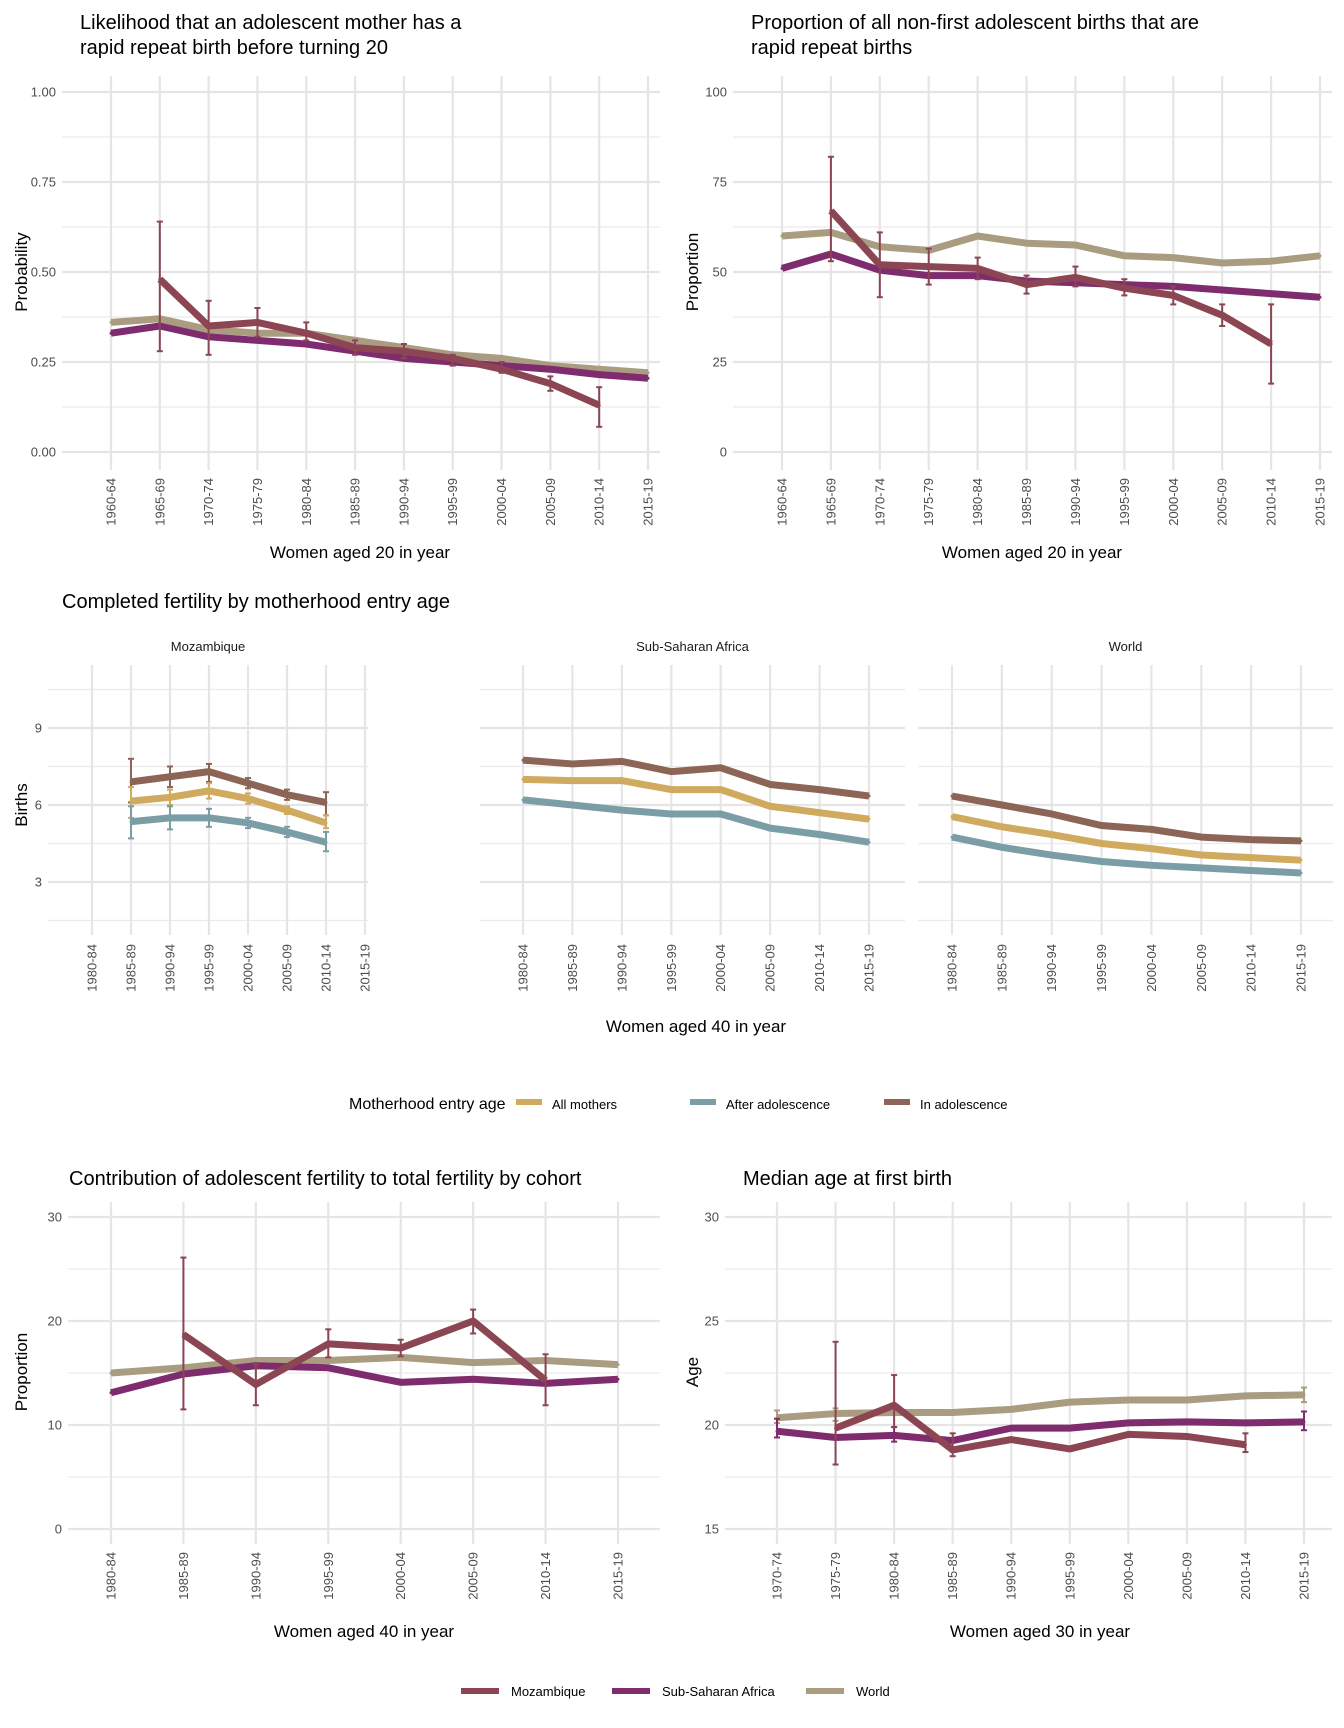 The height and width of the screenshot is (1728, 1344). What do you see at coordinates (328, 1576) in the screenshot?
I see `x-tick-label: 1995-99` at bounding box center [328, 1576].